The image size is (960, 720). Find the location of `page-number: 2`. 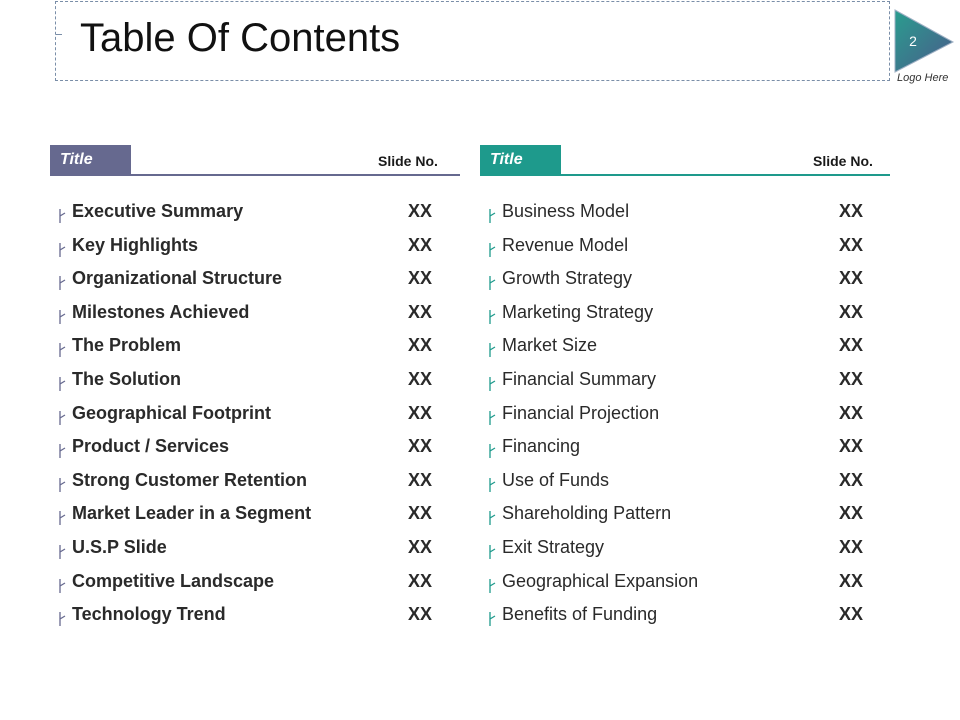

page-number: 2 is located at coordinates (913, 41).